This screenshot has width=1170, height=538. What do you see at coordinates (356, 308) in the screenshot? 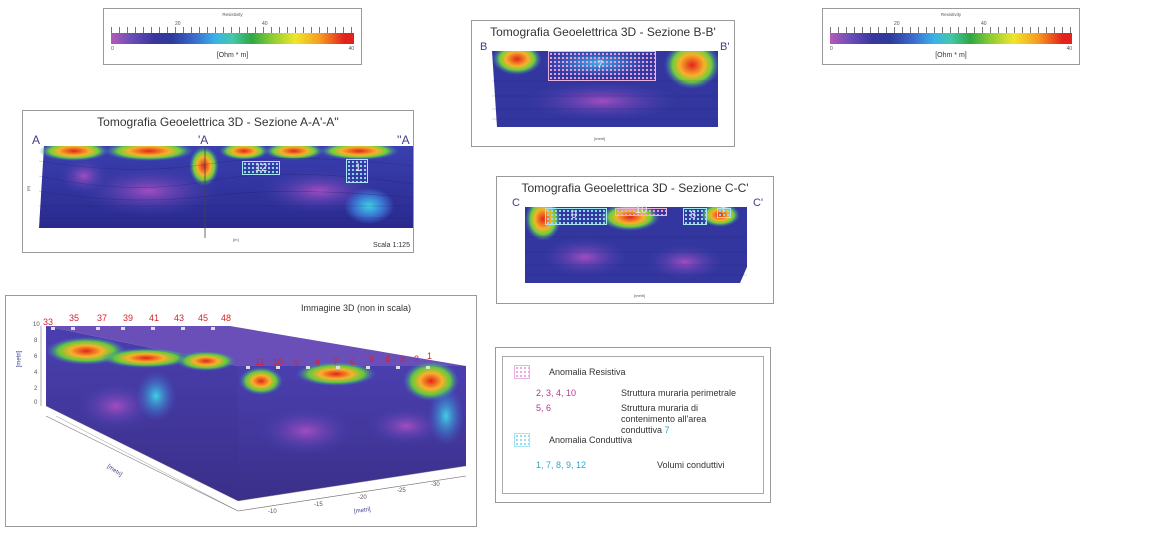
I see `view-3d-title: Immagine 3D (non in scala)` at bounding box center [356, 308].